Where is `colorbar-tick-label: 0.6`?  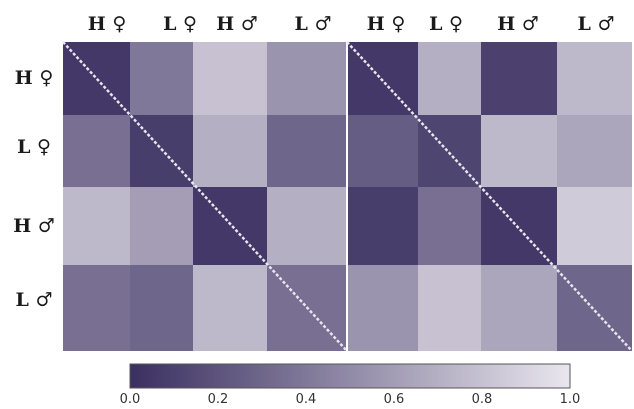 colorbar-tick-label: 0.6 is located at coordinates (394, 399).